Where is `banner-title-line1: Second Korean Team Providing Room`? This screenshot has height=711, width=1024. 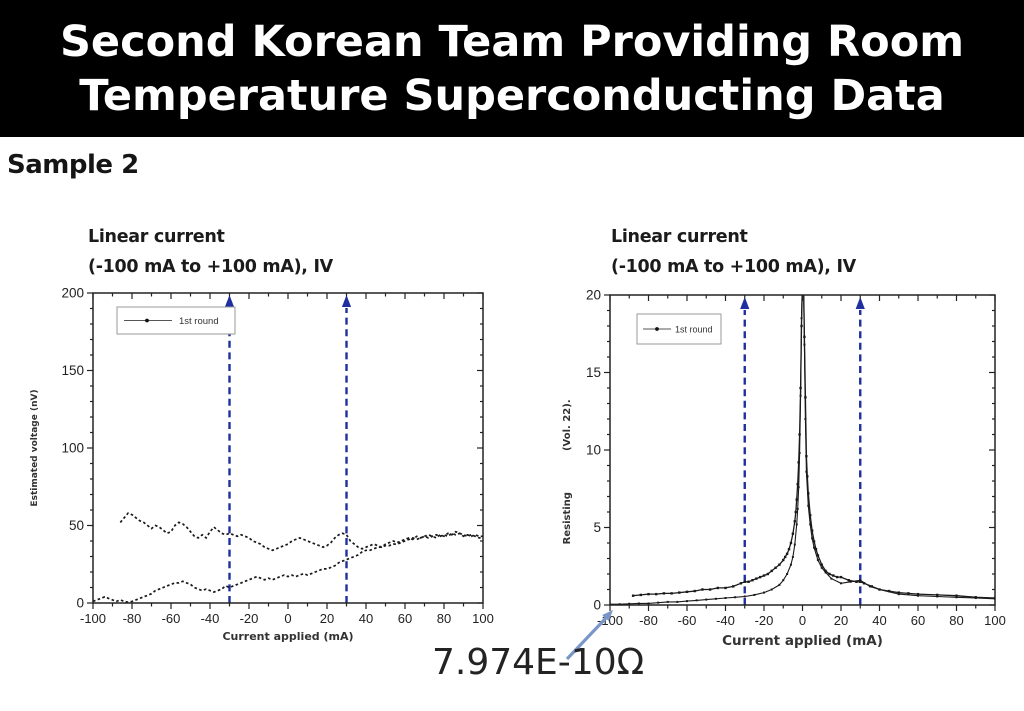
banner-title-line1: Second Korean Team Providing Room is located at coordinates (512, 41).